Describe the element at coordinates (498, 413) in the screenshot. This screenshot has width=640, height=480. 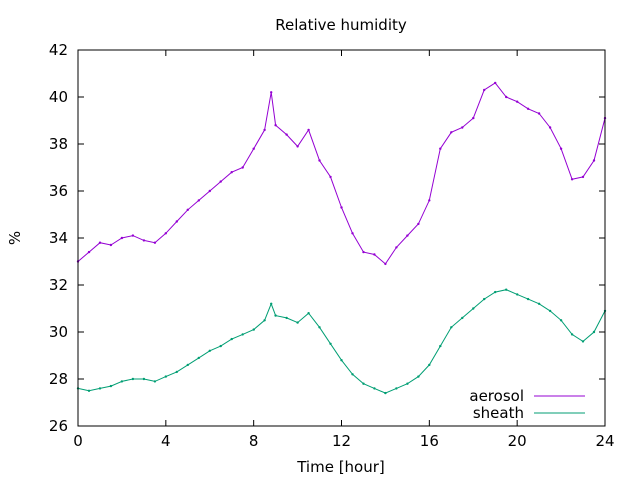
I see `legend-label-sheath: sheath` at that location.